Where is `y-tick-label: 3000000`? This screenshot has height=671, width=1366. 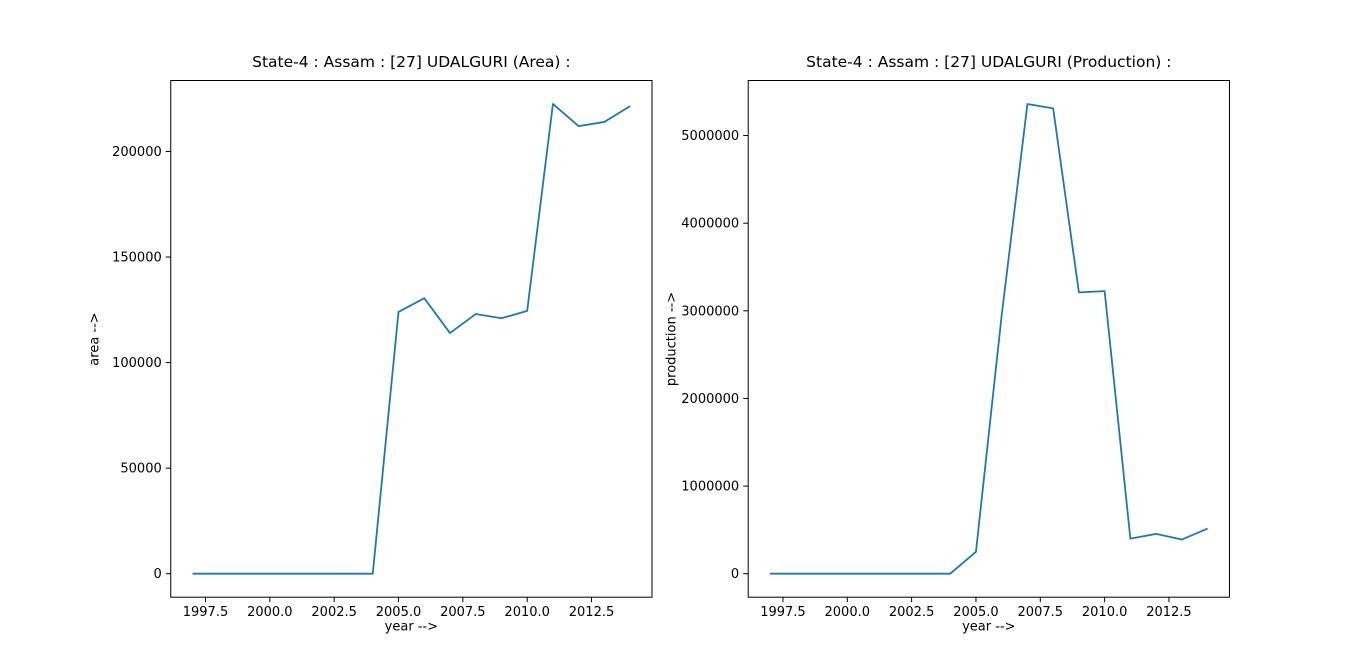
y-tick-label: 3000000 is located at coordinates (710, 311).